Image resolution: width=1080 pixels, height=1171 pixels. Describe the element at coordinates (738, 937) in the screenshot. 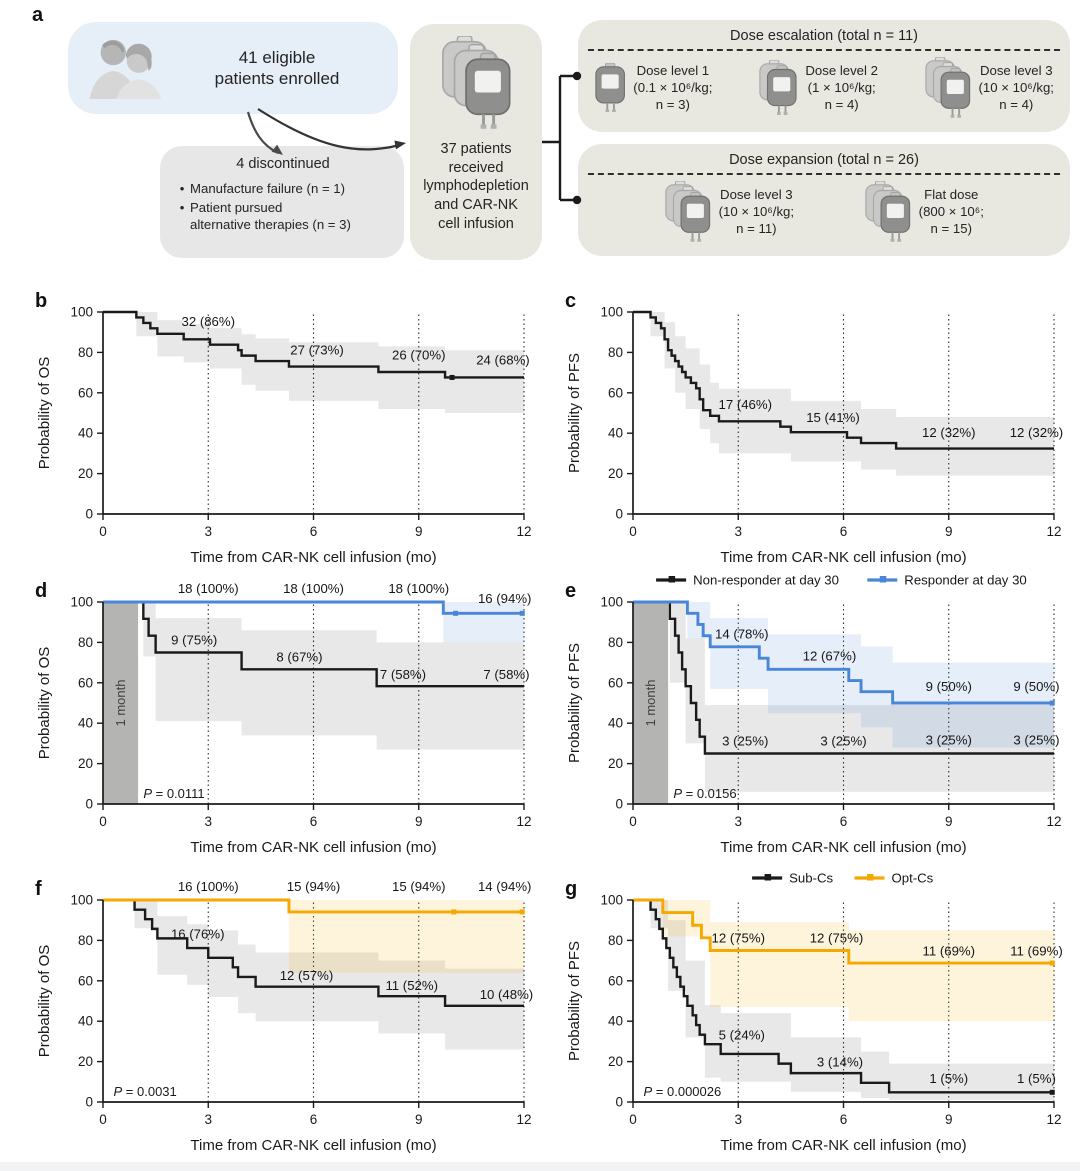

I see `count-annotation: 12 (75%)` at that location.